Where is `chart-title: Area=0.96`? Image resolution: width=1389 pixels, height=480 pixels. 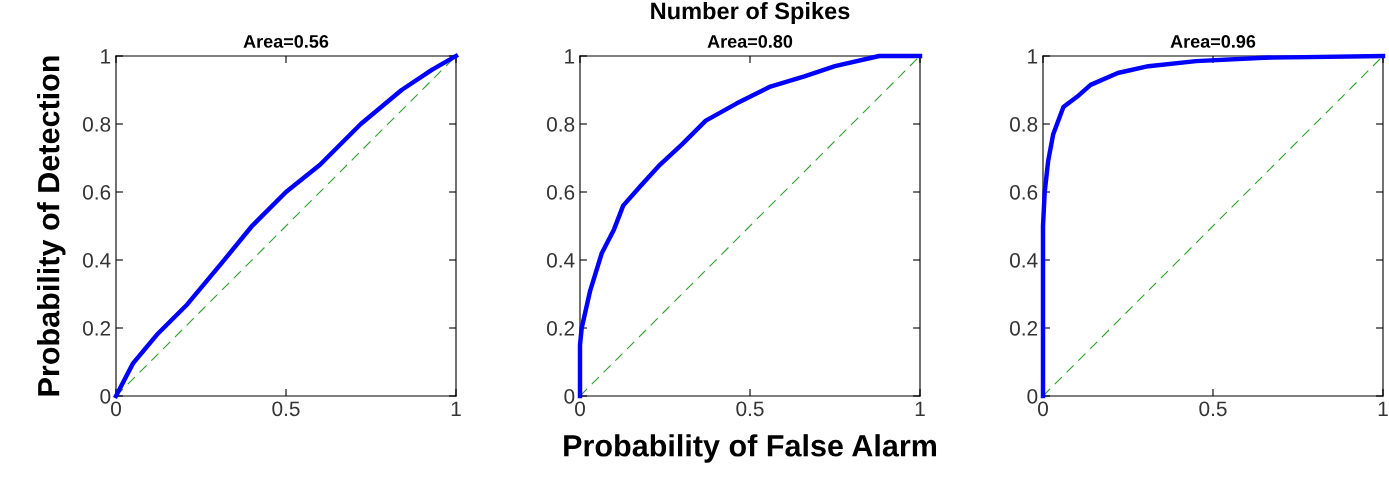
chart-title: Area=0.96 is located at coordinates (1213, 41).